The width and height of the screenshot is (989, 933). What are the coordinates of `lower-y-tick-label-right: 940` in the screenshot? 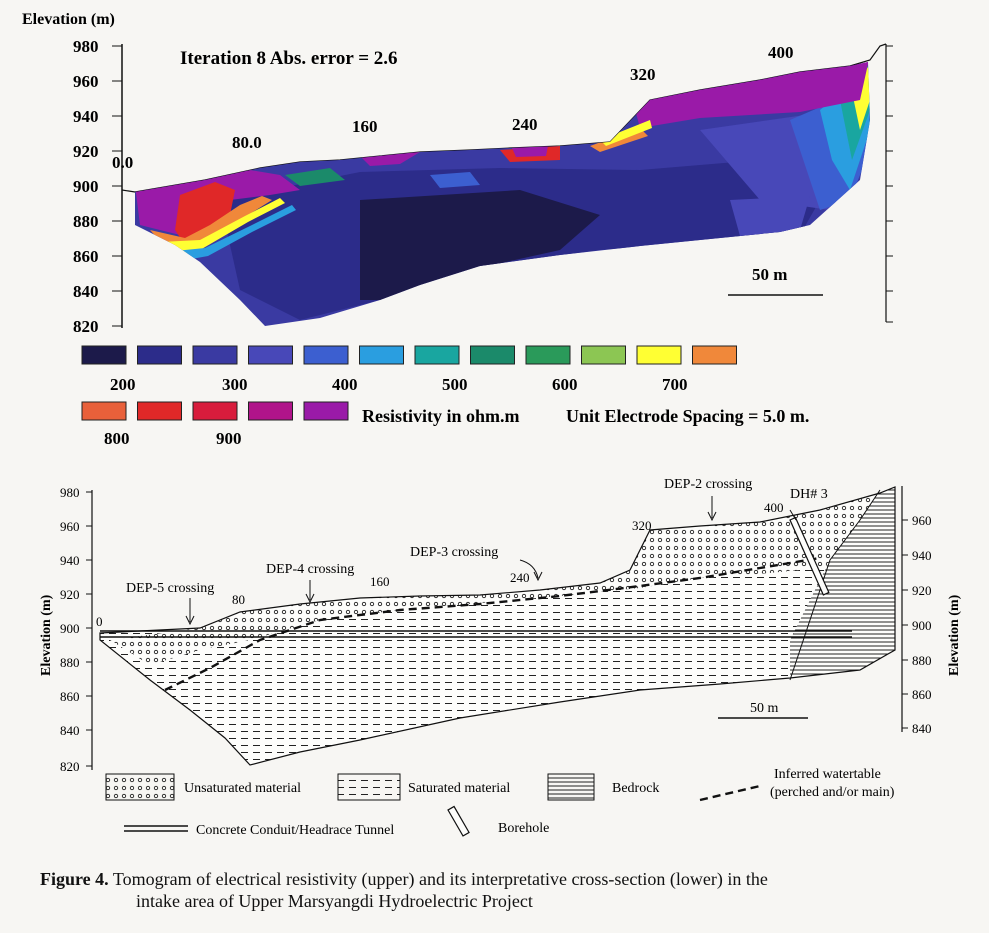 It's located at (922, 555).